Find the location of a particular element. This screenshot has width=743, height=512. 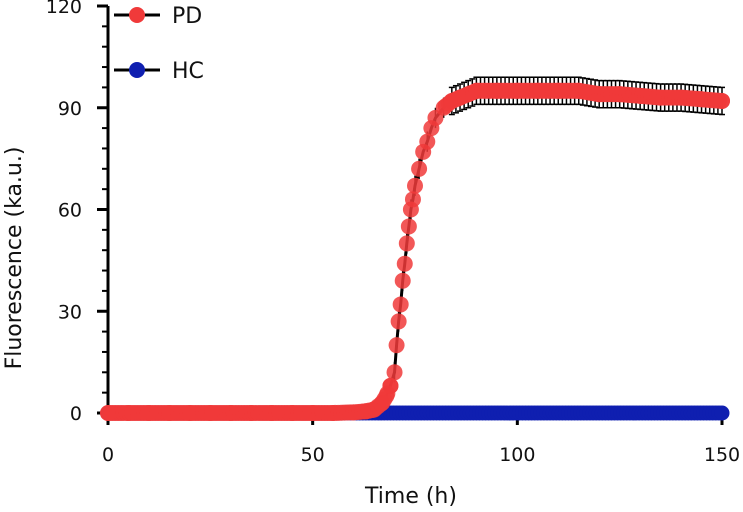

x-tick-label: 0 is located at coordinates (108, 455).